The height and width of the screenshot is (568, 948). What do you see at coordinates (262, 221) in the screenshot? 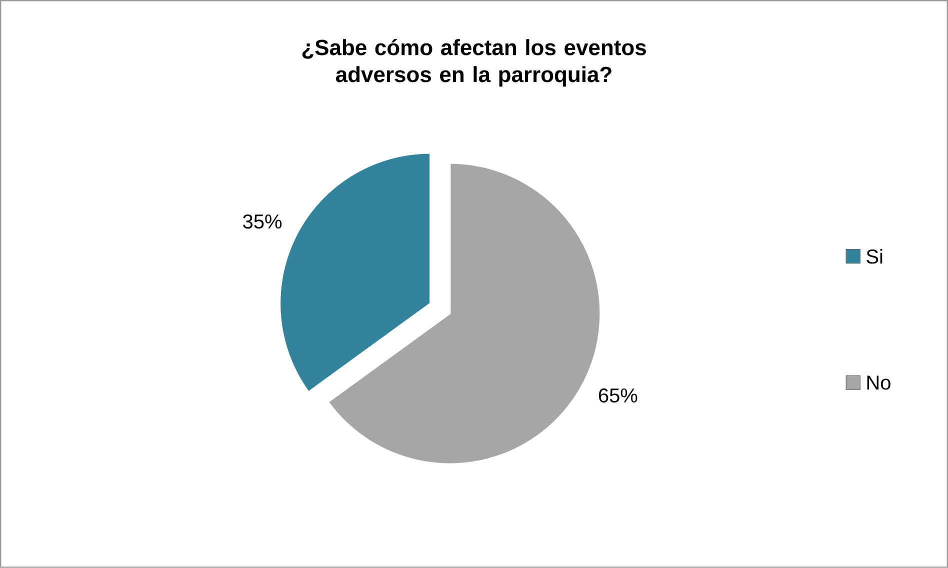
I see `data-label: 35%` at bounding box center [262, 221].